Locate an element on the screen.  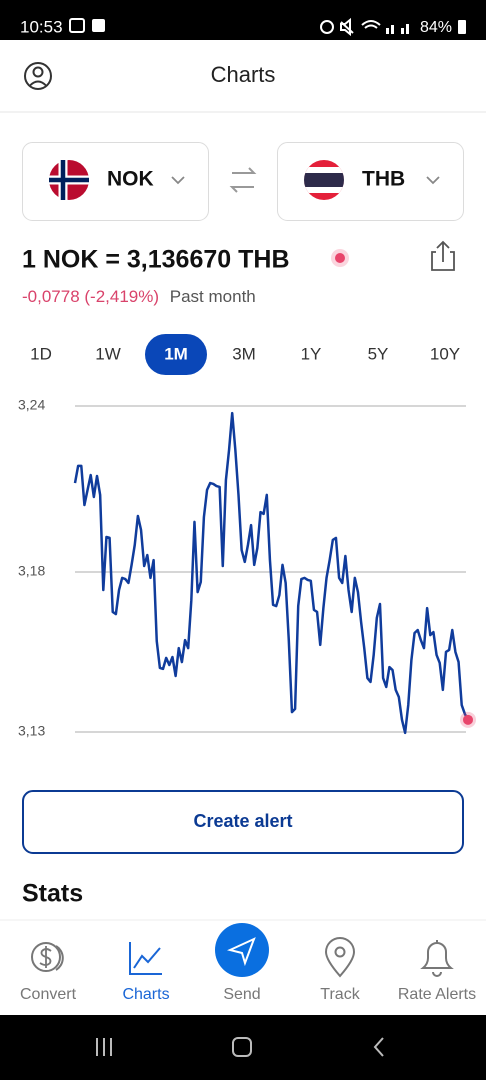
profile-icon is located at coordinates (38, 76).